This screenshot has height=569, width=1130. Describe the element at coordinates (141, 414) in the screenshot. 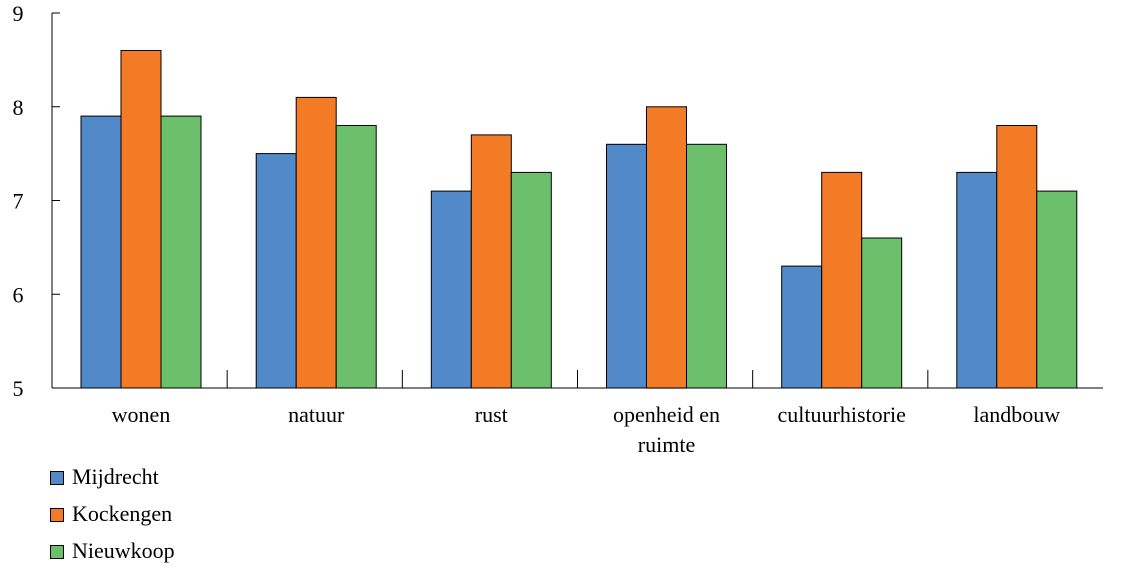

I see `x-tick-label-0: wonen` at that location.